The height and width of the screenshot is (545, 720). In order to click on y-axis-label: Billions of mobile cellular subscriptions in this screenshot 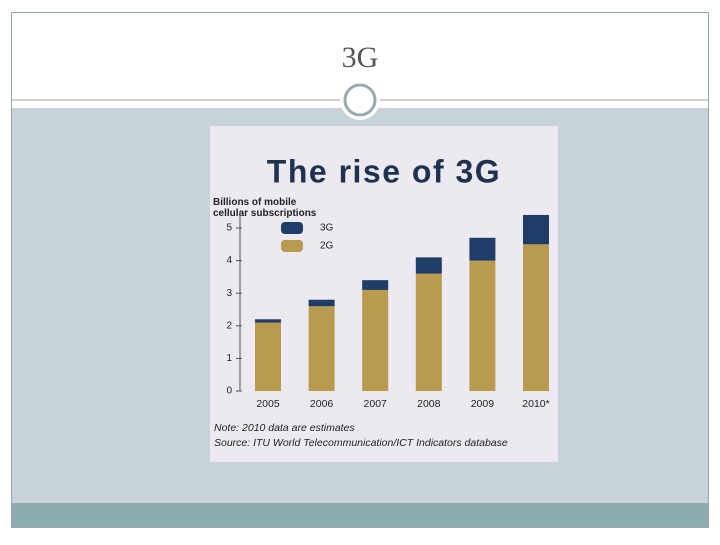, I will do `click(265, 208)`.